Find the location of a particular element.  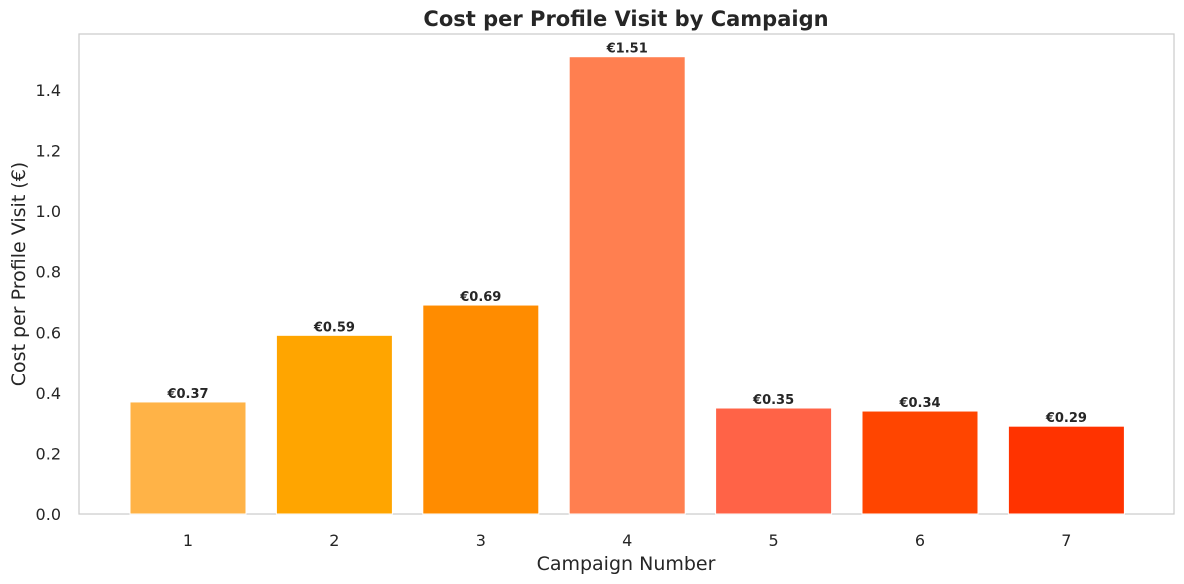

y-tick-label: 0.6 is located at coordinates (48, 332).